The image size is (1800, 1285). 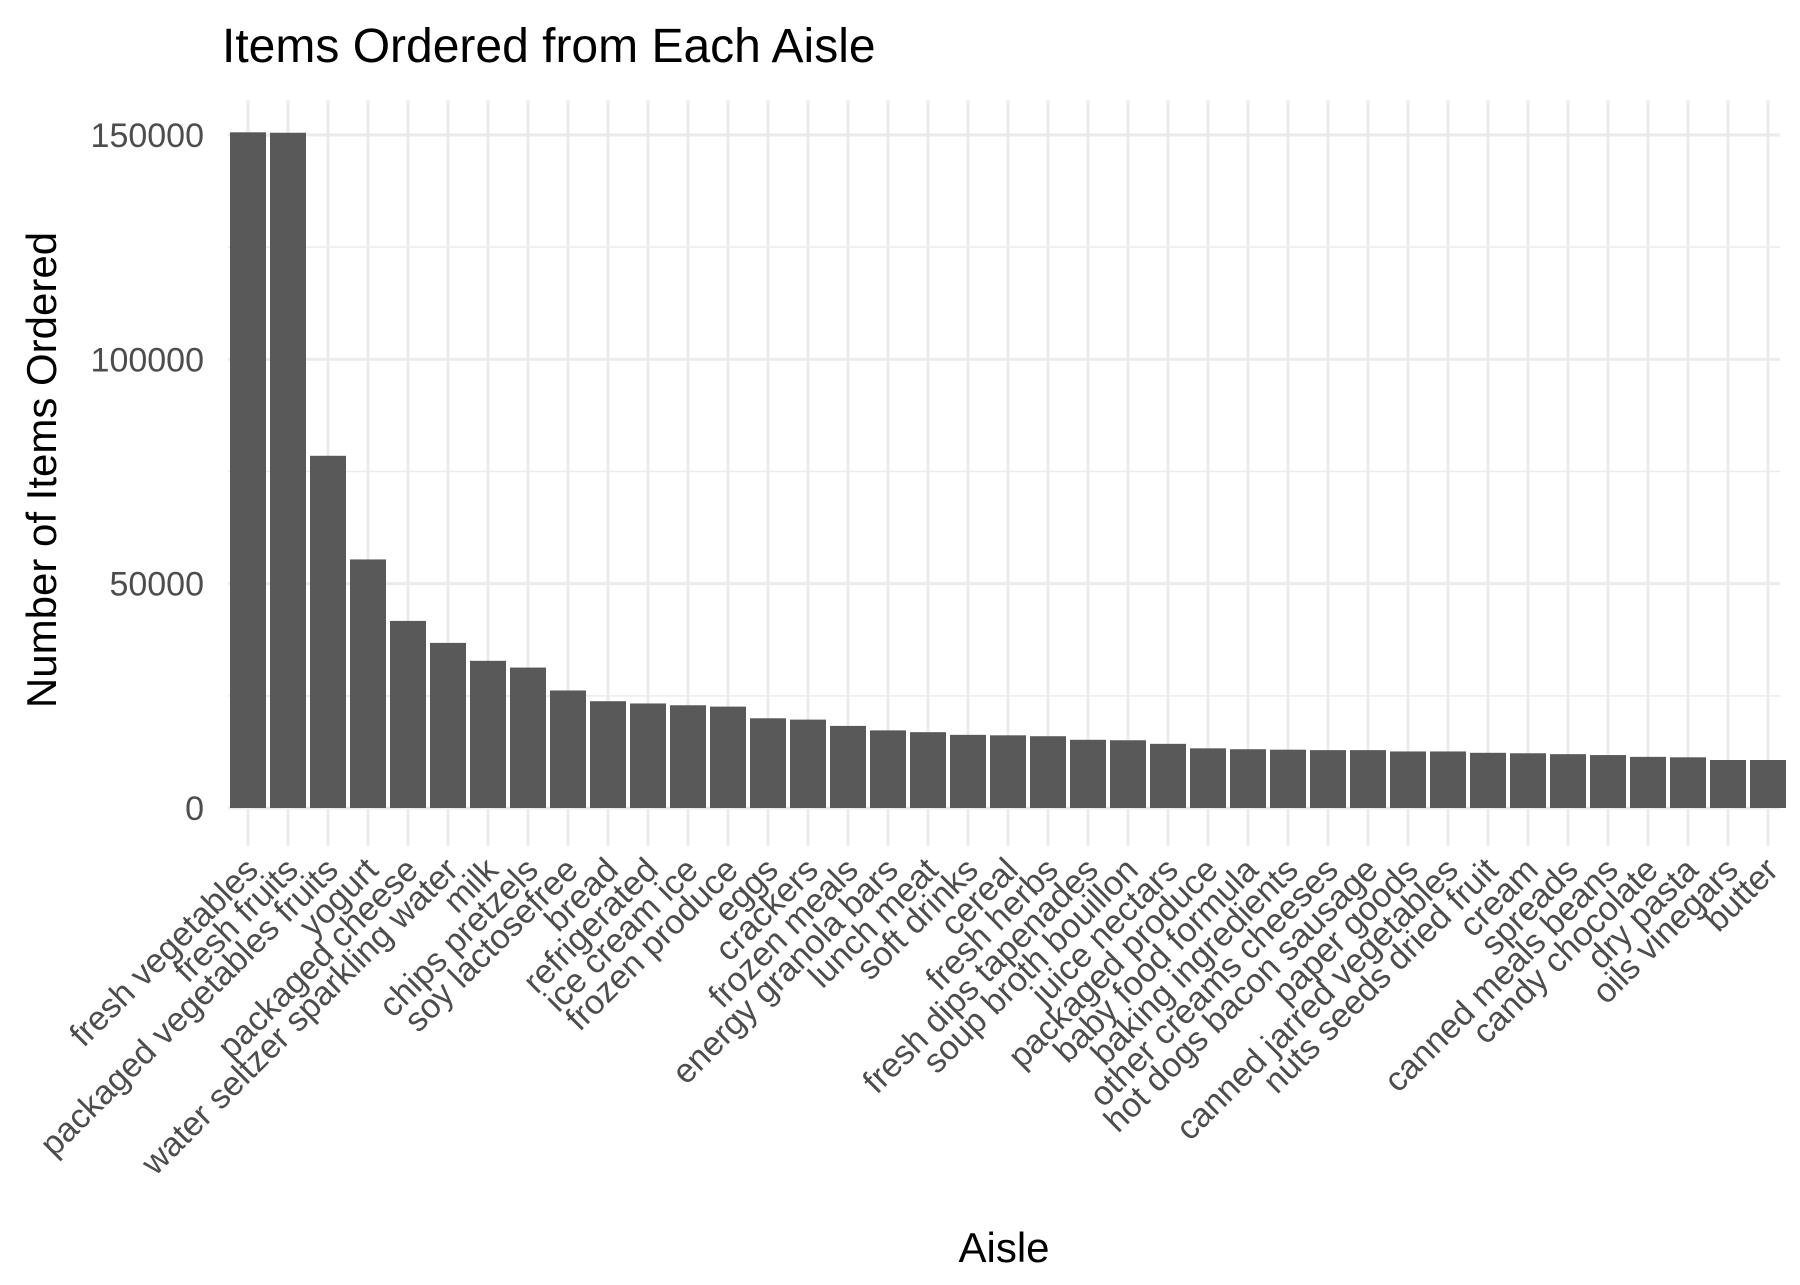 What do you see at coordinates (147, 472) in the screenshot?
I see `y-axis-ticks: 0 50000 100000 150000` at bounding box center [147, 472].